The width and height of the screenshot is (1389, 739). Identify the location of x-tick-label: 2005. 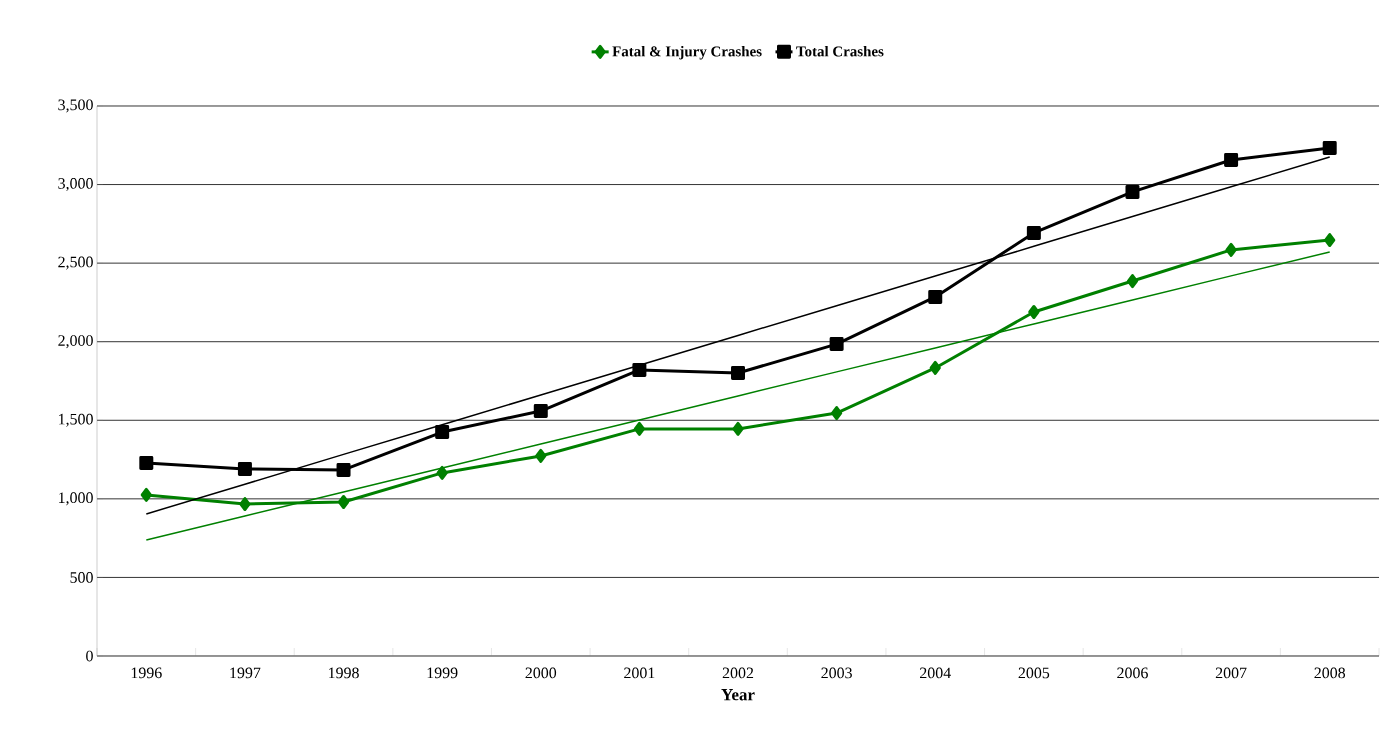
(1034, 673).